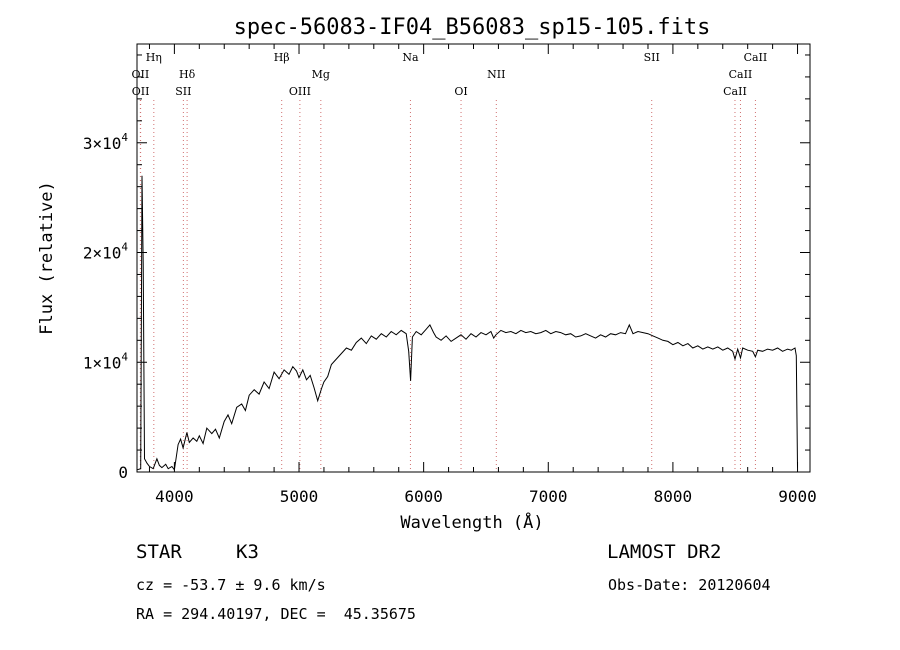  What do you see at coordinates (102, 143) in the screenshot?
I see `y-tick-mantissa: 3×10` at bounding box center [102, 143].